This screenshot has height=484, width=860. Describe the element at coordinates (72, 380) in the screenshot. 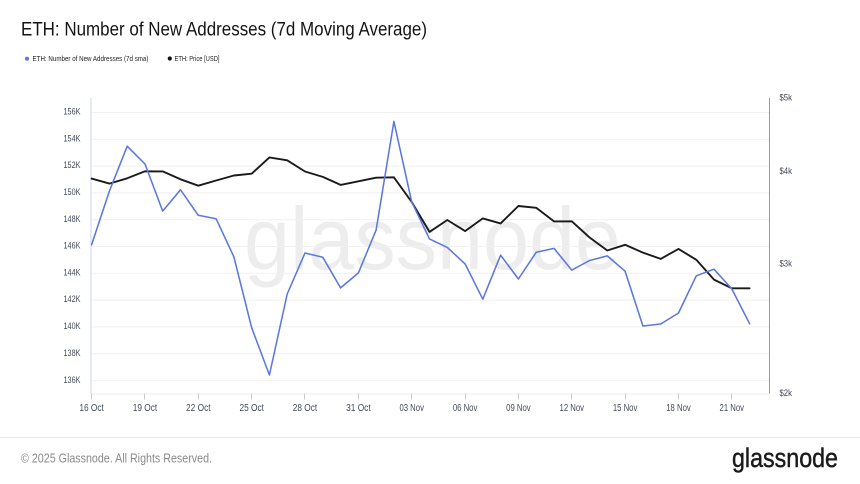

I see `svg-text: 136K` at that location.